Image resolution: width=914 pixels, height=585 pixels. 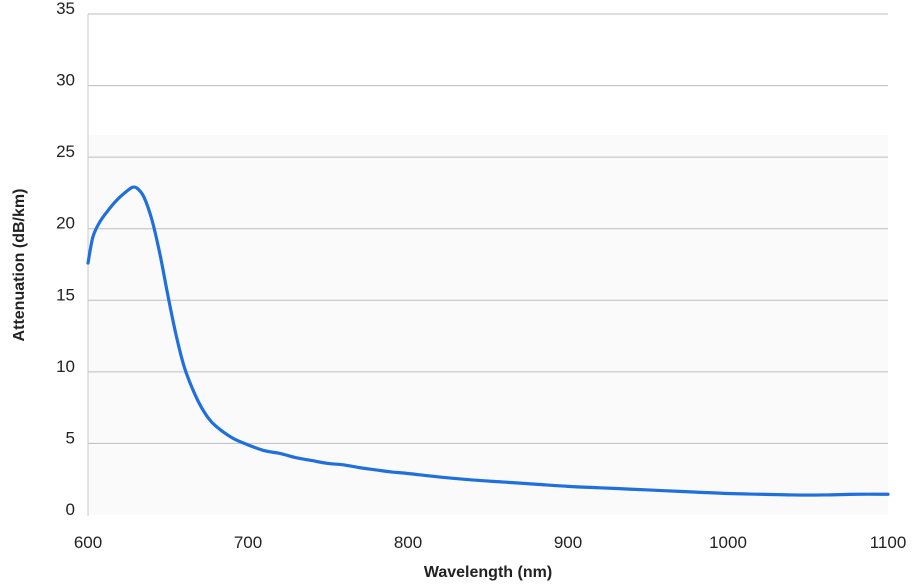 I want to click on y-tick-label-0: 0, so click(x=70, y=509).